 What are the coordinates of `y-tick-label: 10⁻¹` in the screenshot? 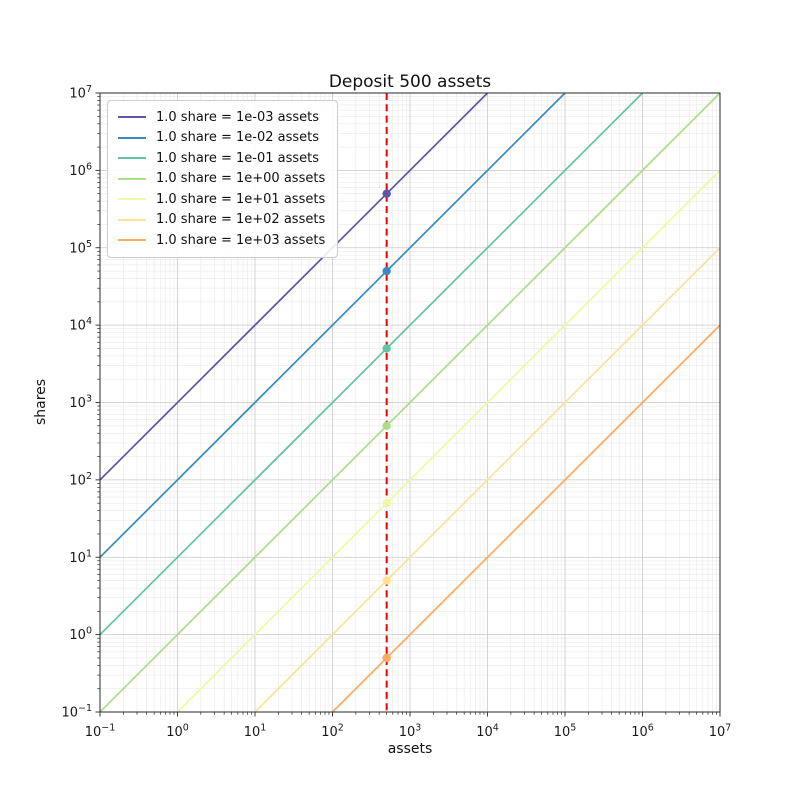 It's located at (76, 712).